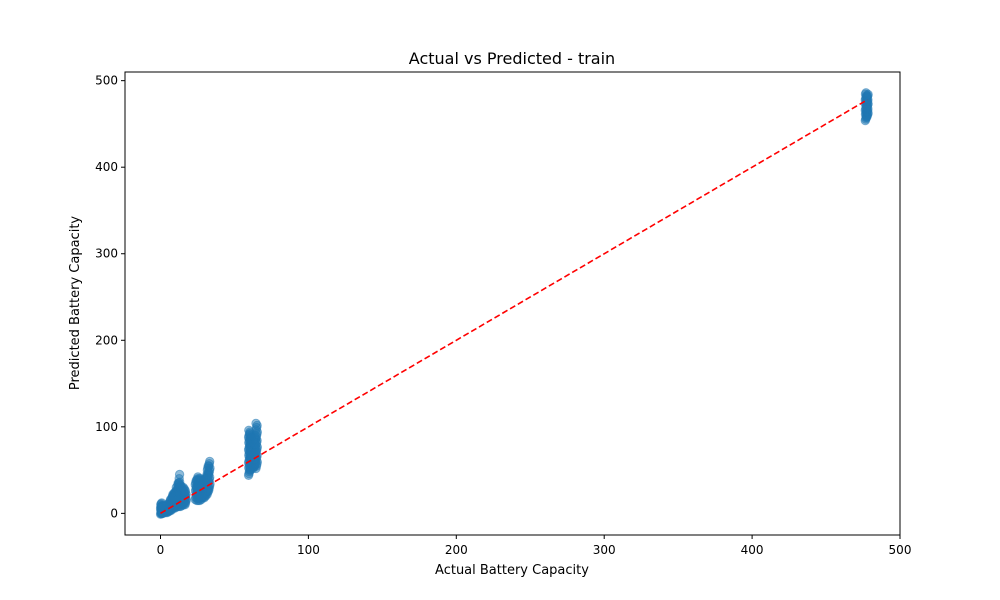 This screenshot has width=1000, height=600. I want to click on x-axis-label: Actual Battery Capacity, so click(512, 570).